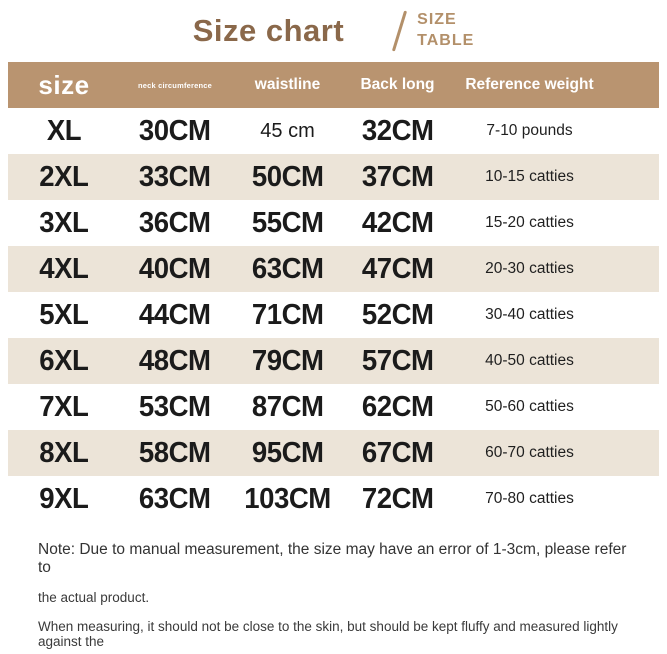 The width and height of the screenshot is (667, 654). What do you see at coordinates (333, 269) in the screenshot?
I see `table-row: 4XL 40CM 63CM 47CM 20-30 catties` at bounding box center [333, 269].